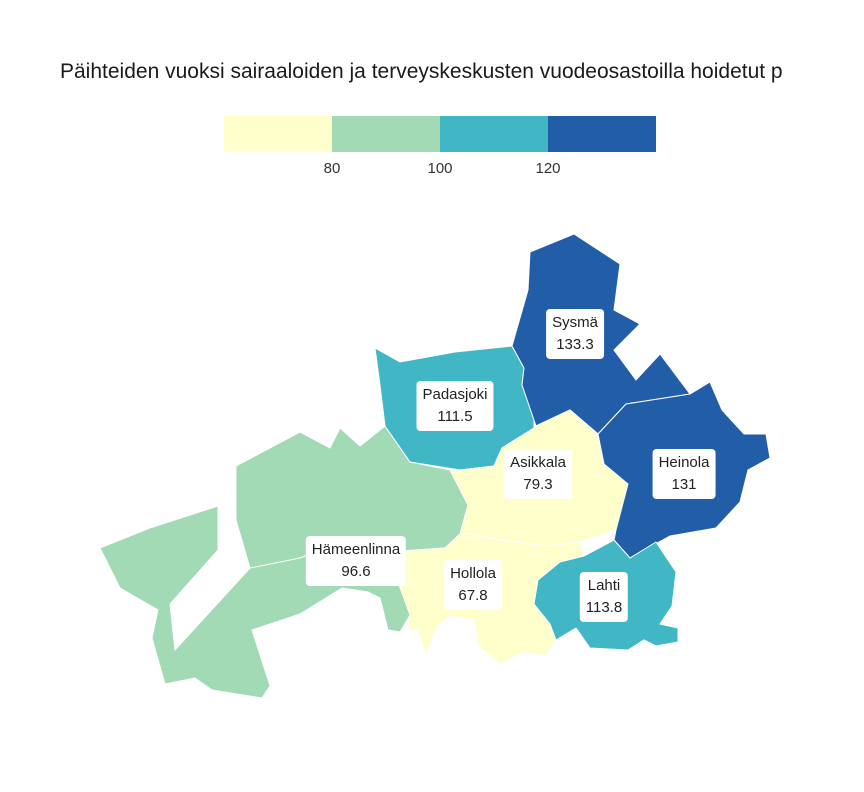 The height and width of the screenshot is (792, 864). Describe the element at coordinates (538, 474) in the screenshot. I see `label-asikkala: Asikkala 79.3` at that location.